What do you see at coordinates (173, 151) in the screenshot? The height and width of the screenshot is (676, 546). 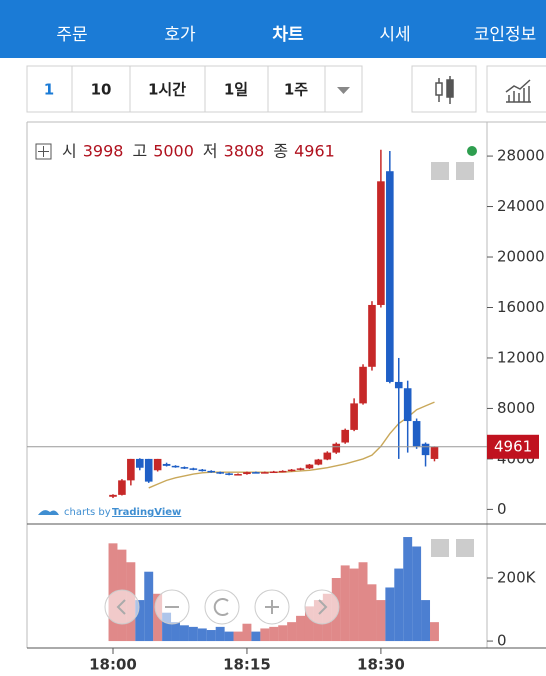 I see `legend-value: 5000` at bounding box center [173, 151].